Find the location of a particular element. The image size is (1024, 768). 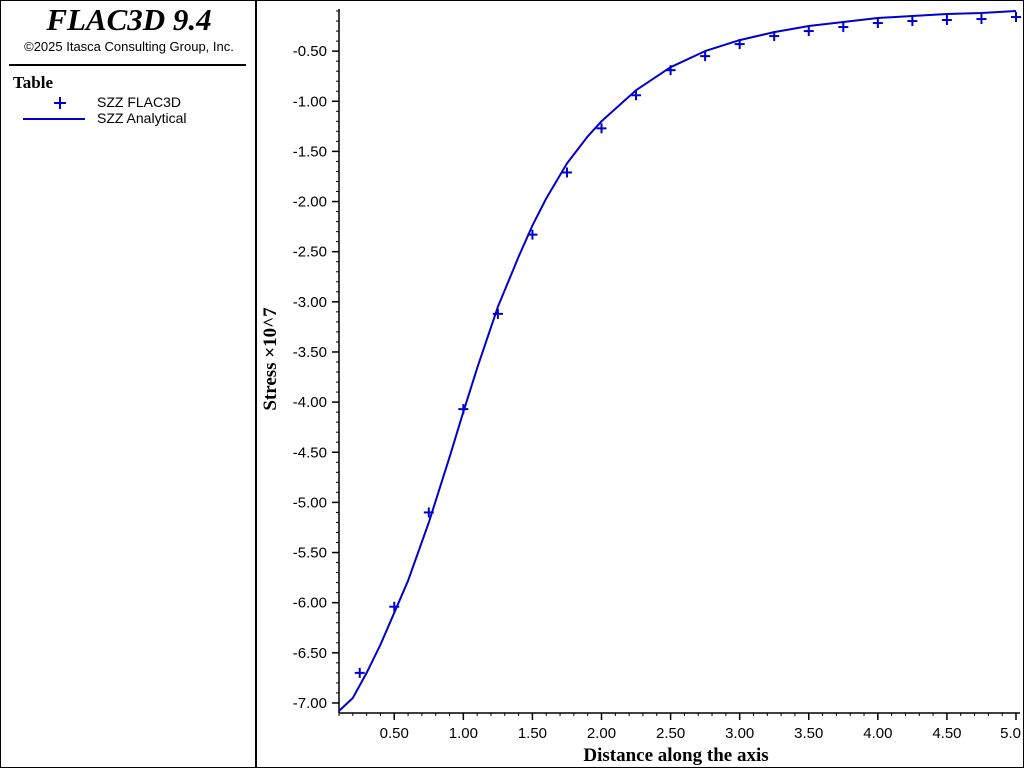

x-tick-label: 0.50 is located at coordinates (394, 733).